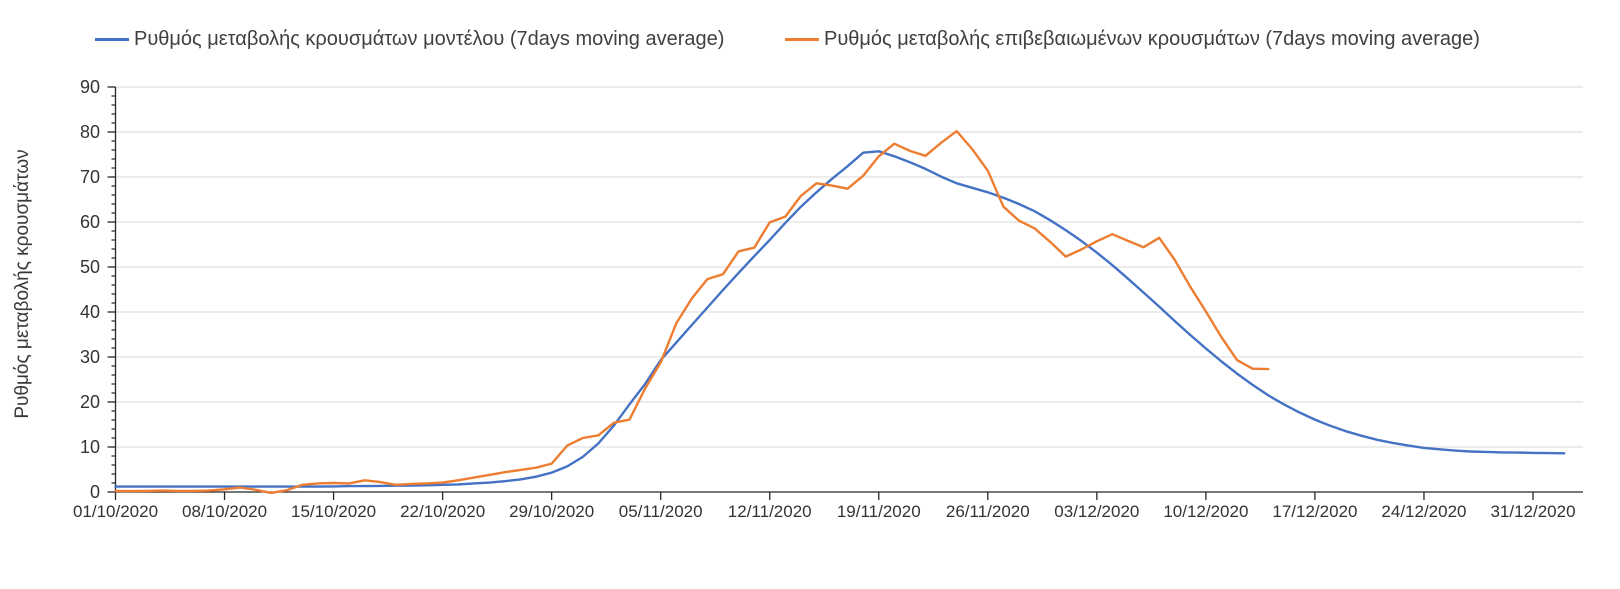 This screenshot has height=589, width=1620. What do you see at coordinates (802, 39) in the screenshot?
I see `legend-line-confirmed-icon` at bounding box center [802, 39].